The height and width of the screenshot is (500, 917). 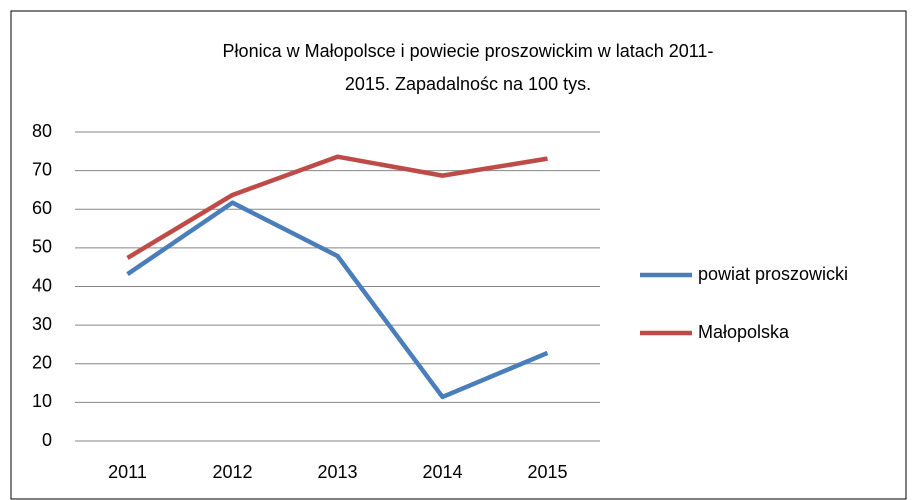 I want to click on x-tick-label: 2012, so click(x=232, y=472).